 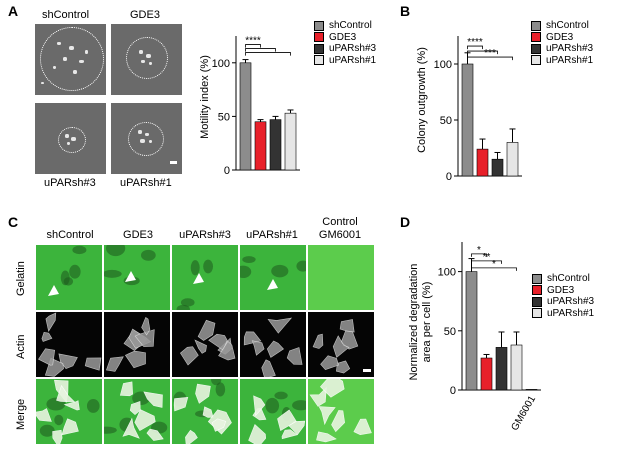 I want to click on micrograph-actin-control-gm6001, so click(x=341, y=344).